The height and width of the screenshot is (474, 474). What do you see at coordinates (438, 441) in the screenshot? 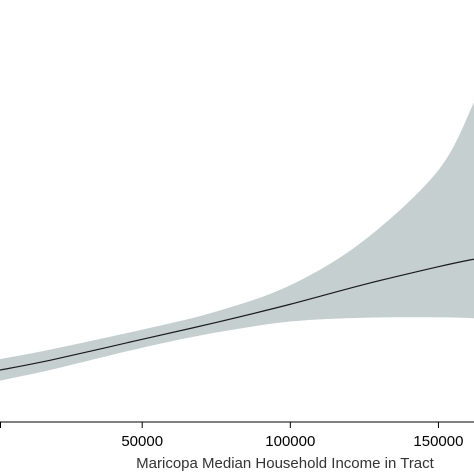
I see `x-tick-label: 150000` at bounding box center [438, 441].